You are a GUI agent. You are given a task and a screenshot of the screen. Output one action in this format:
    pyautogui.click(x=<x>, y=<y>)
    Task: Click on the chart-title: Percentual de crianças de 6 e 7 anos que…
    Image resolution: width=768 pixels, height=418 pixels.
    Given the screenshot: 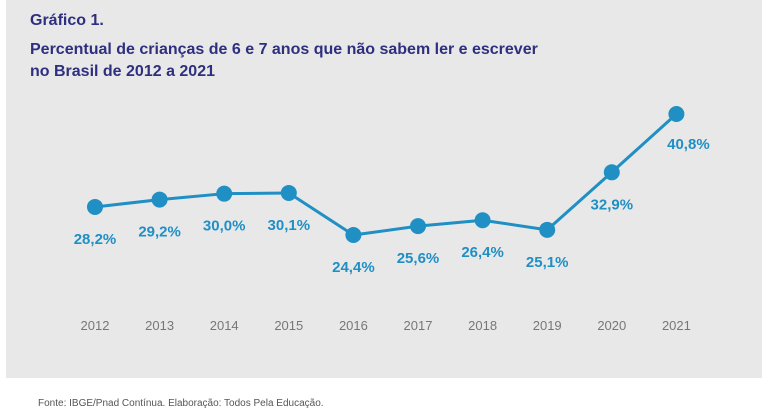 What is the action you would take?
    pyautogui.click(x=340, y=61)
    